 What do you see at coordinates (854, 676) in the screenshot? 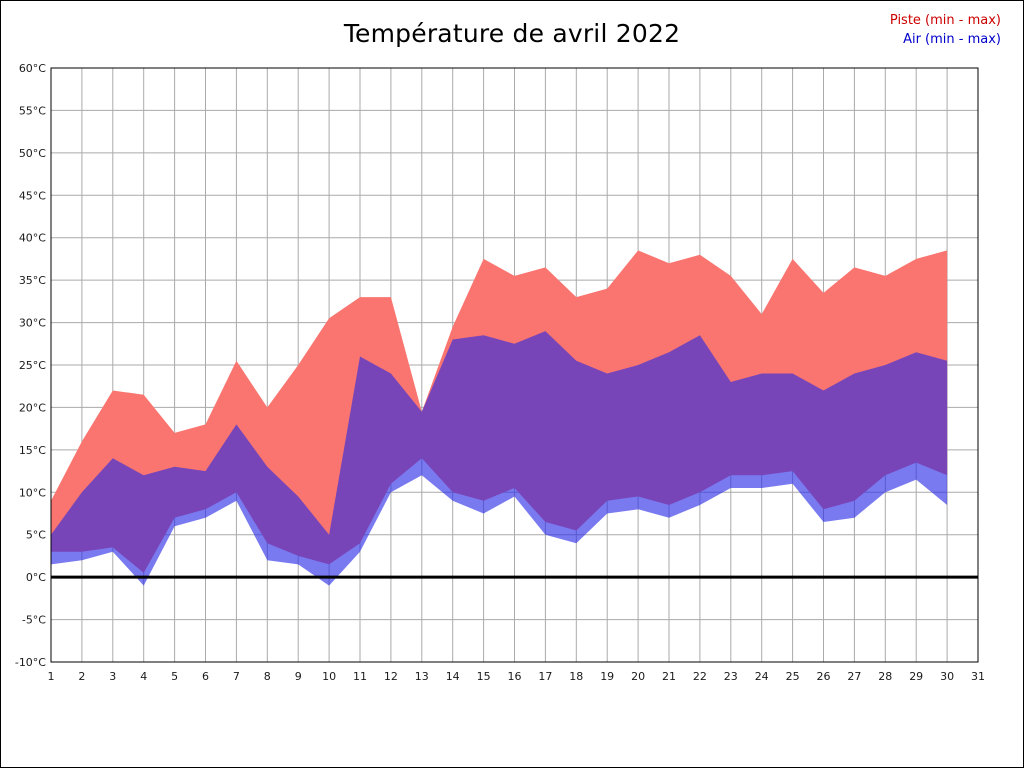
I see `svg-text: 27` at bounding box center [854, 676].